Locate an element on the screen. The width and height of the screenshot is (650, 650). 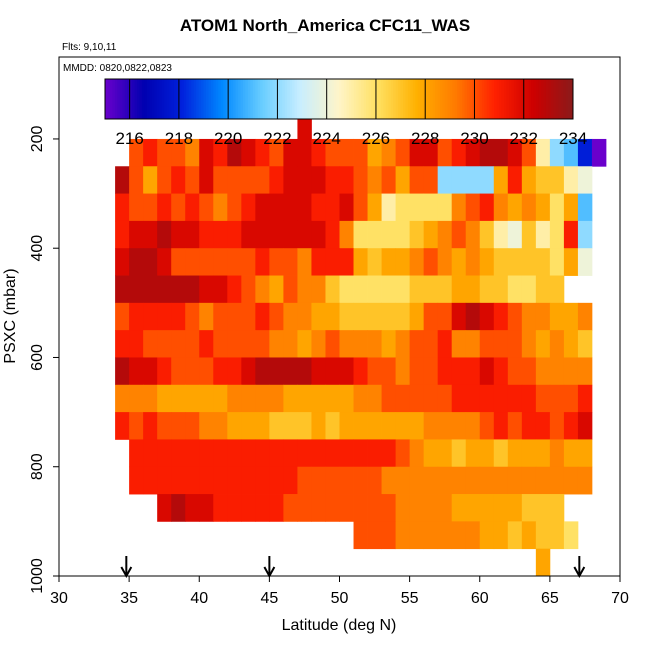
arrow-down-icon is located at coordinates (579, 572).